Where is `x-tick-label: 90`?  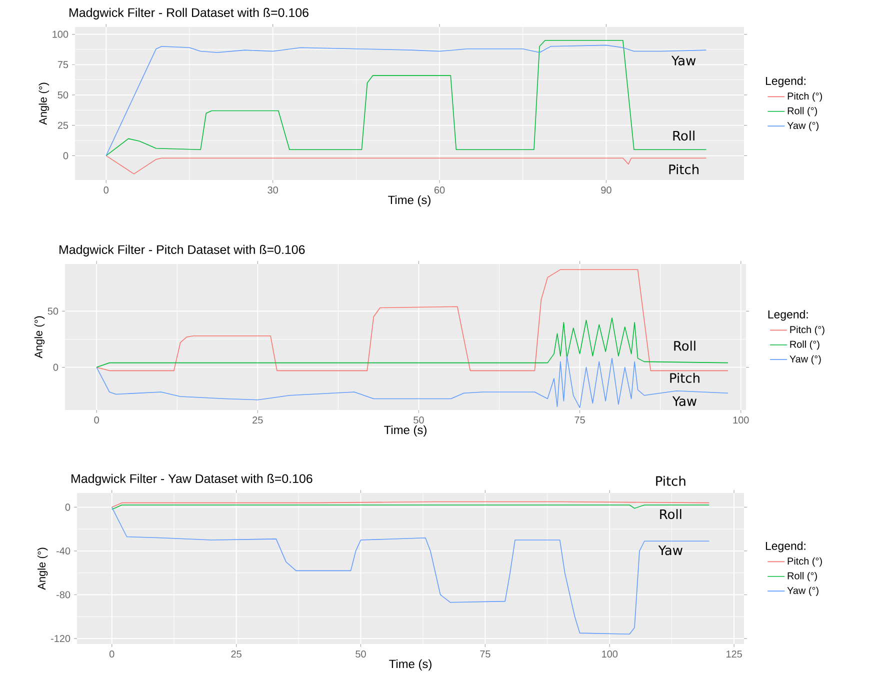
x-tick-label: 90 is located at coordinates (606, 190).